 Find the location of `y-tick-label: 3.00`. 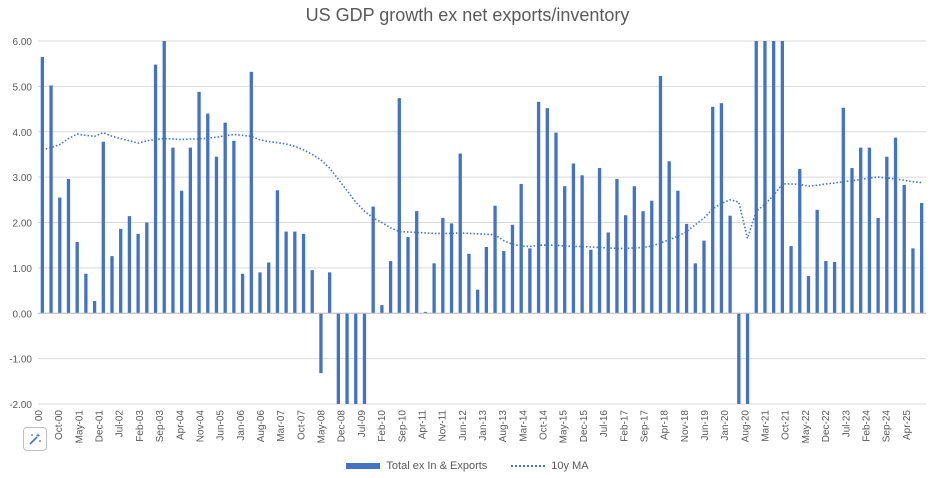

y-tick-label: 3.00 is located at coordinates (23, 178).